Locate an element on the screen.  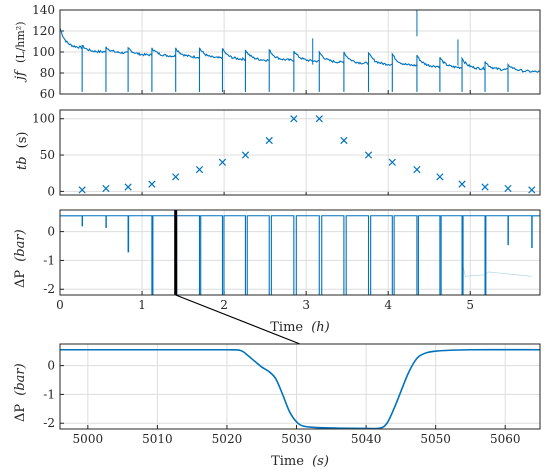
panel-flux-ylabel: jf (L/hm²) is located at coordinates (20, 52).